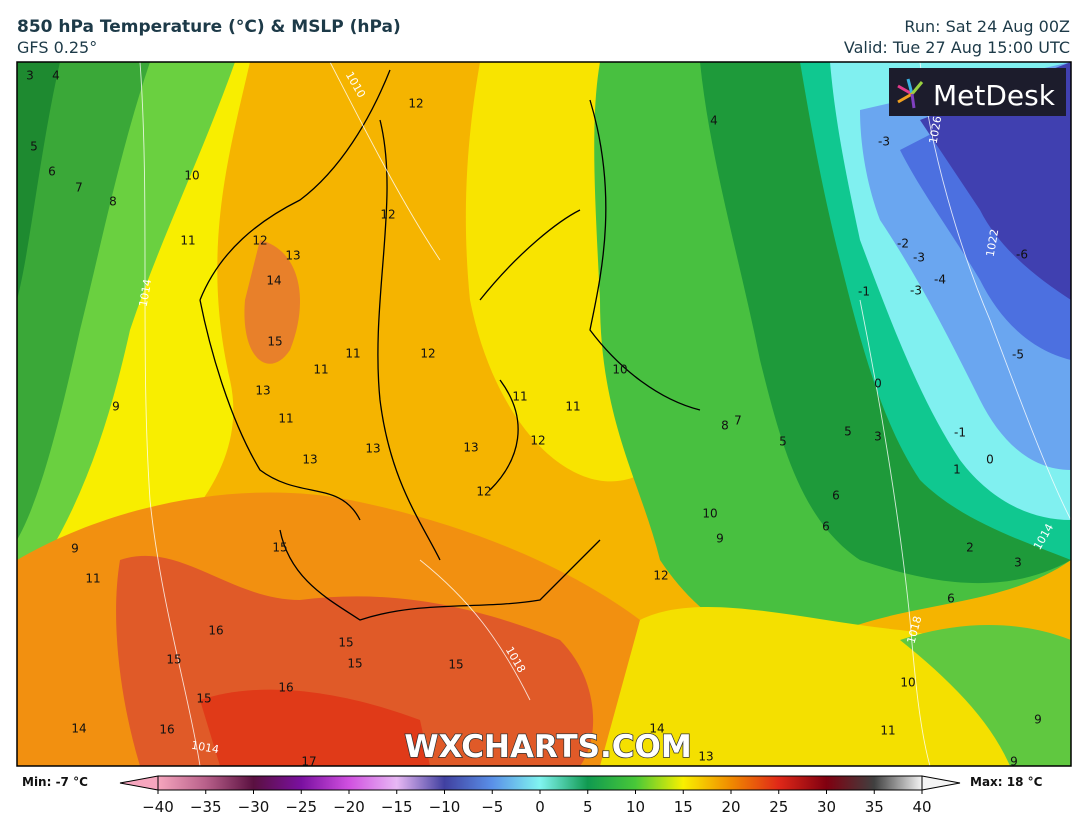 The width and height of the screenshot is (1088, 837). Describe the element at coordinates (547, 747) in the screenshot. I see `watermark: WXCHARTS.COM` at that location.